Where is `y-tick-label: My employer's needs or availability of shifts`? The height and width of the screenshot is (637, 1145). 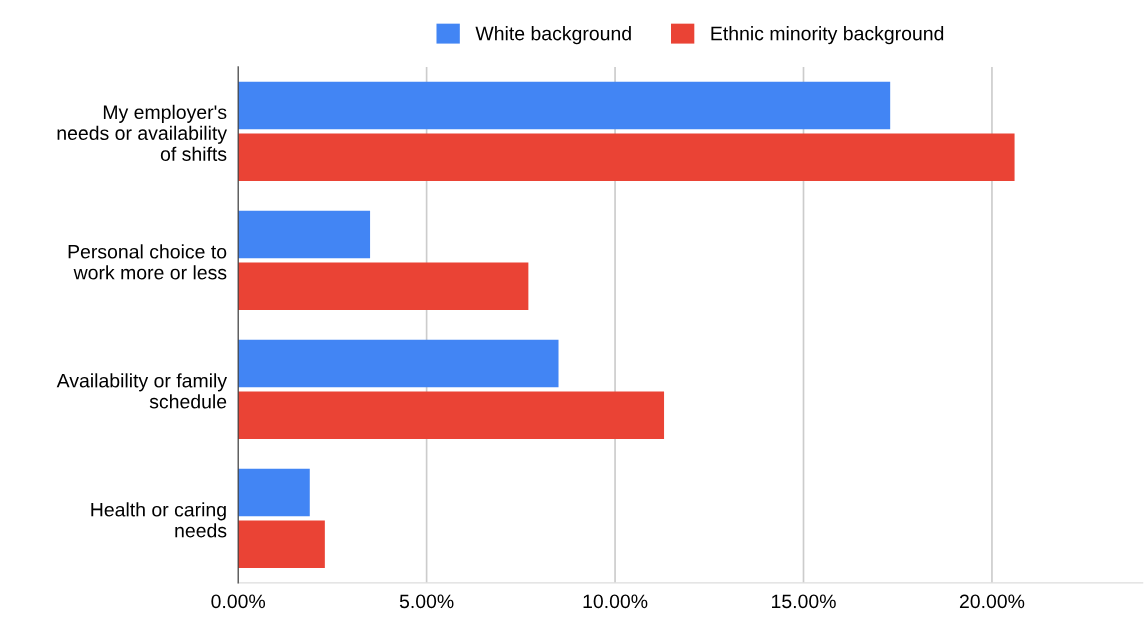 y-tick-label: My employer's needs or availability of shifts is located at coordinates (142, 132).